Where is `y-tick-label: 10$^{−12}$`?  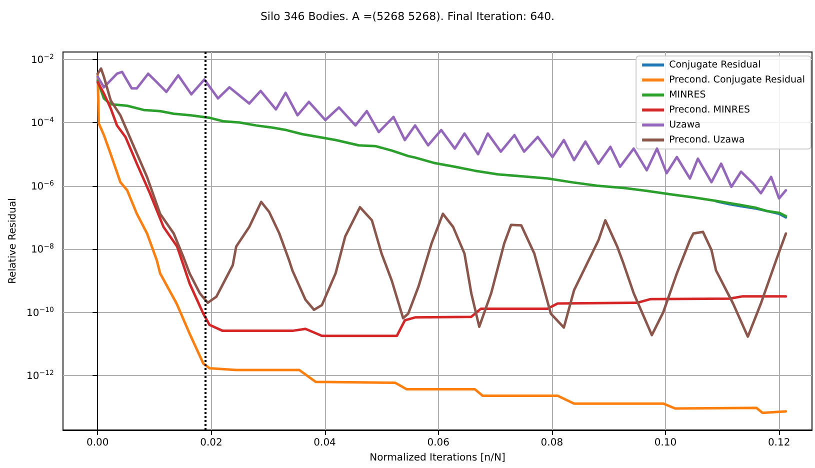 y-tick-label: 10$^{−12}$ is located at coordinates (40, 375).